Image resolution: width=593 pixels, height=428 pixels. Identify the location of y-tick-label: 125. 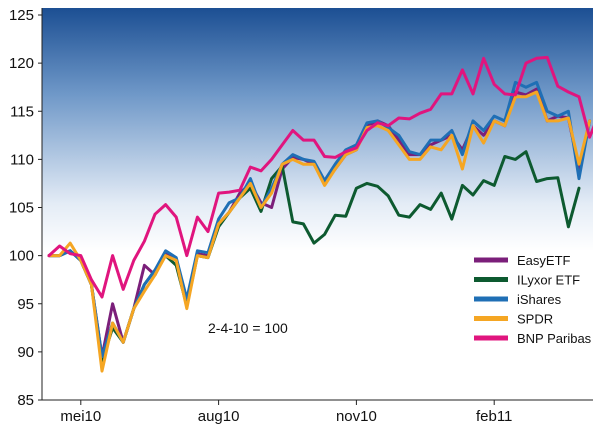
(21, 15).